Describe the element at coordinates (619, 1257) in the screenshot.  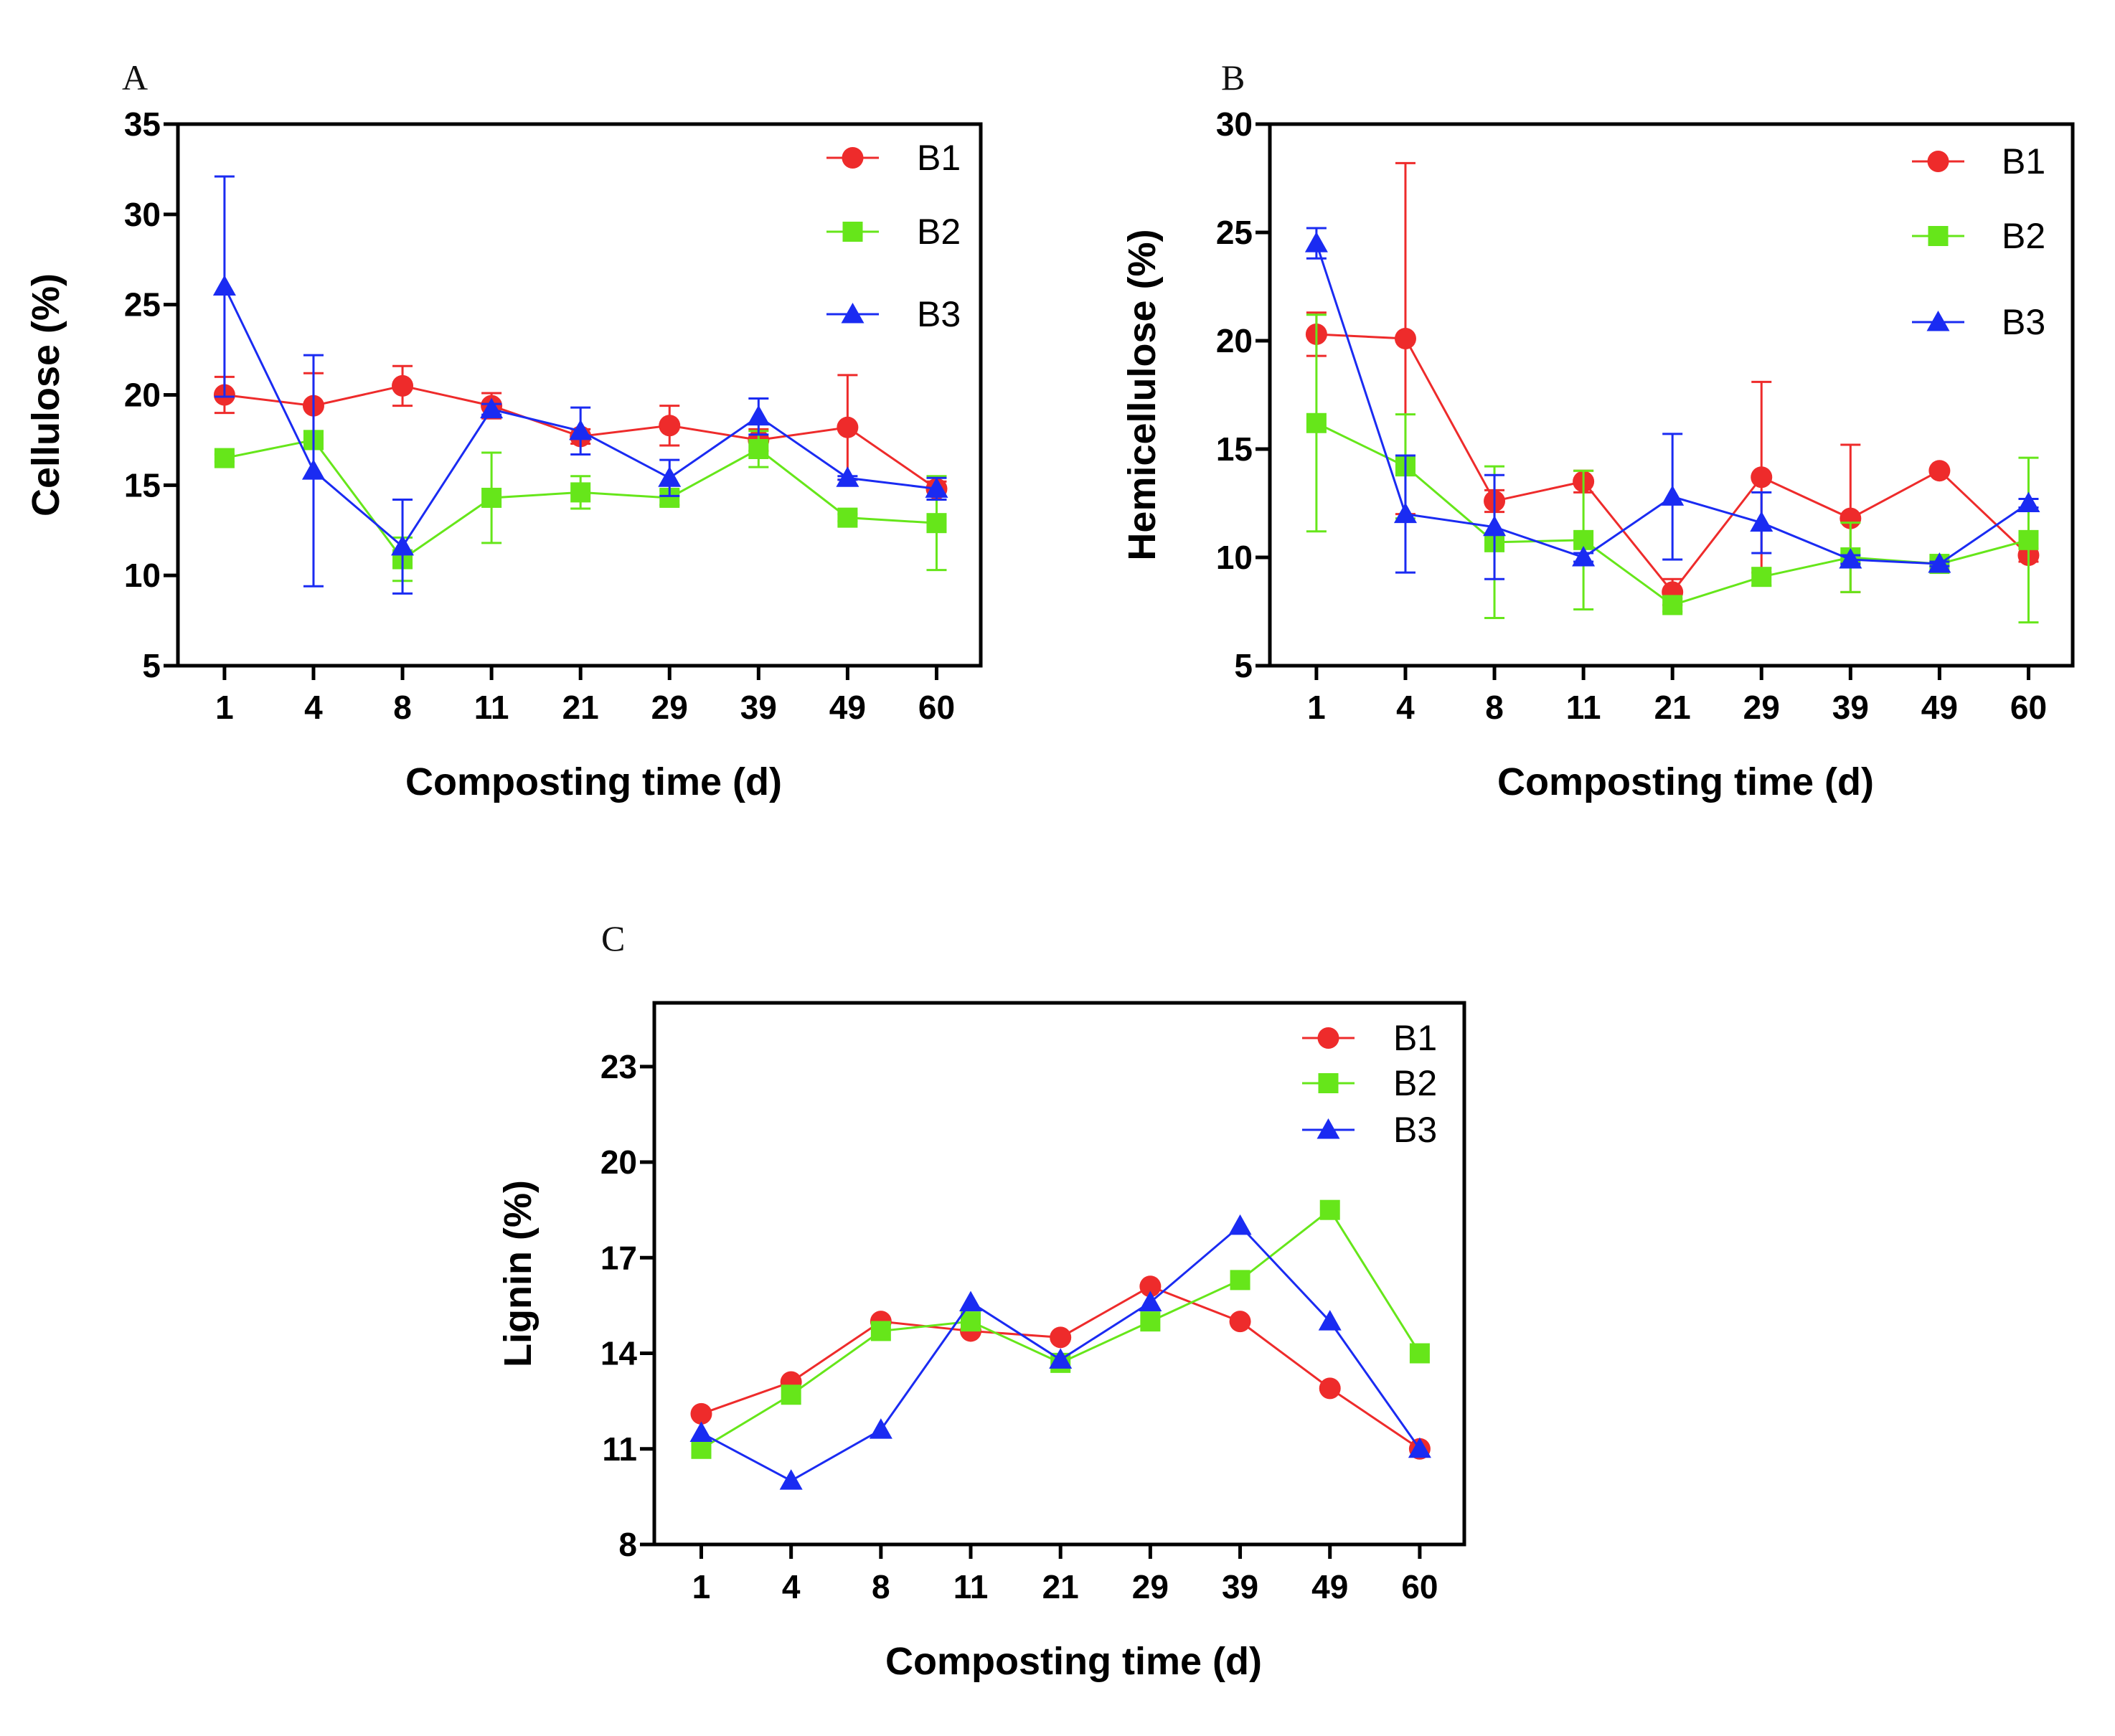
I see `y-tick-label: 17` at that location.